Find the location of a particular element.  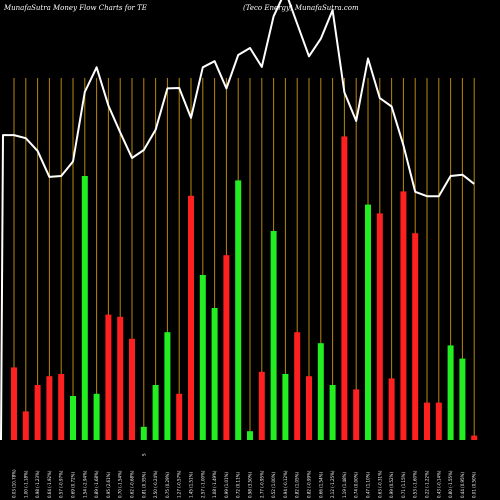

x-tick-label: 0.72 (0.11%) is located at coordinates (238, 485).